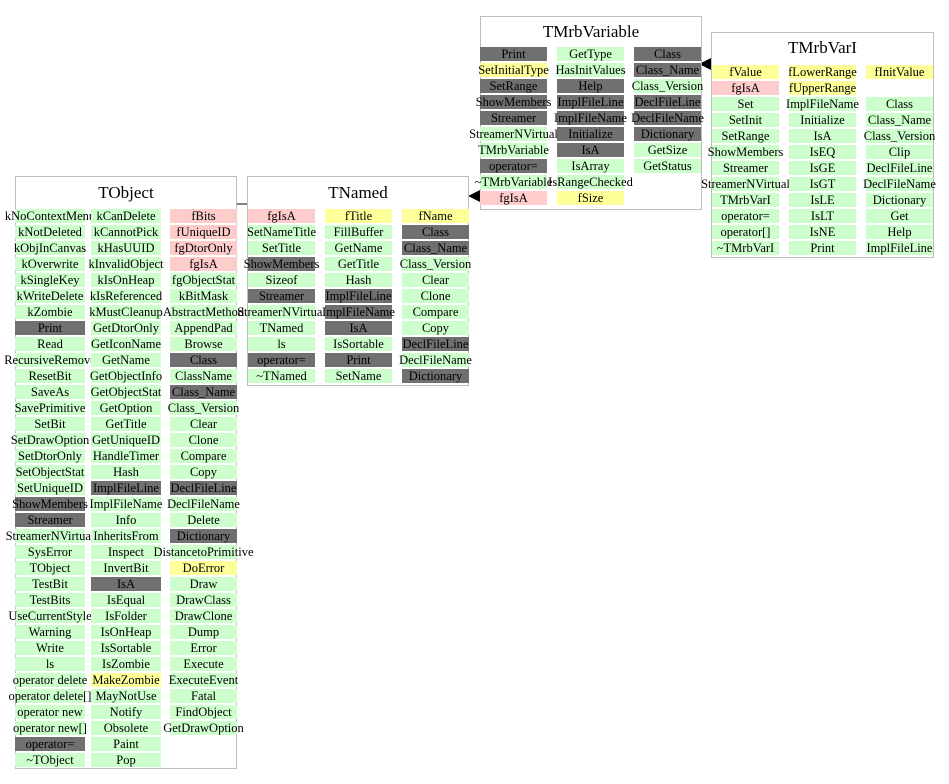  Describe the element at coordinates (203, 680) in the screenshot. I see `member-cell: ExecuteEvent` at that location.